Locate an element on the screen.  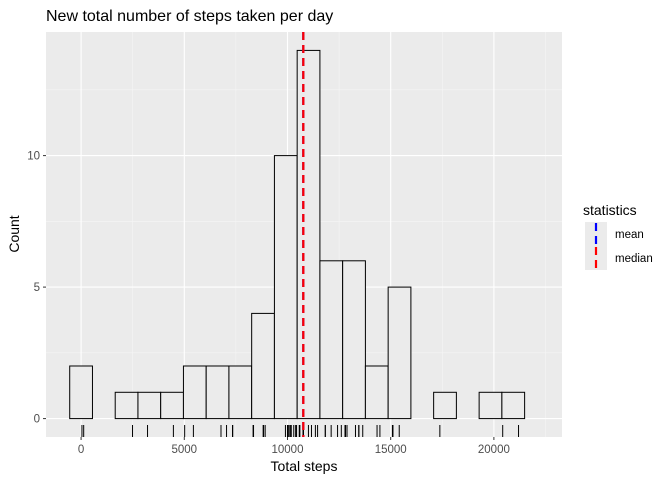
y-tick-label: 5 is located at coordinates (37, 288).